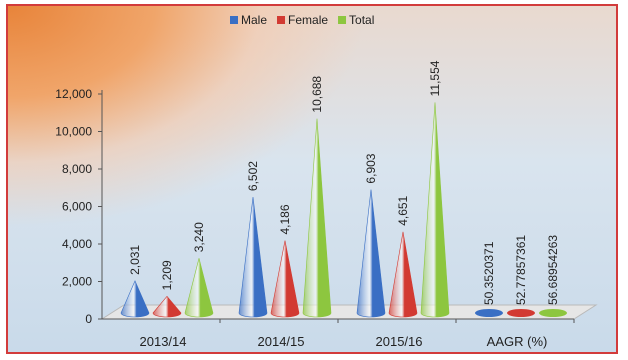 The image size is (628, 360). I want to click on cone-female-aagr, so click(521, 313).